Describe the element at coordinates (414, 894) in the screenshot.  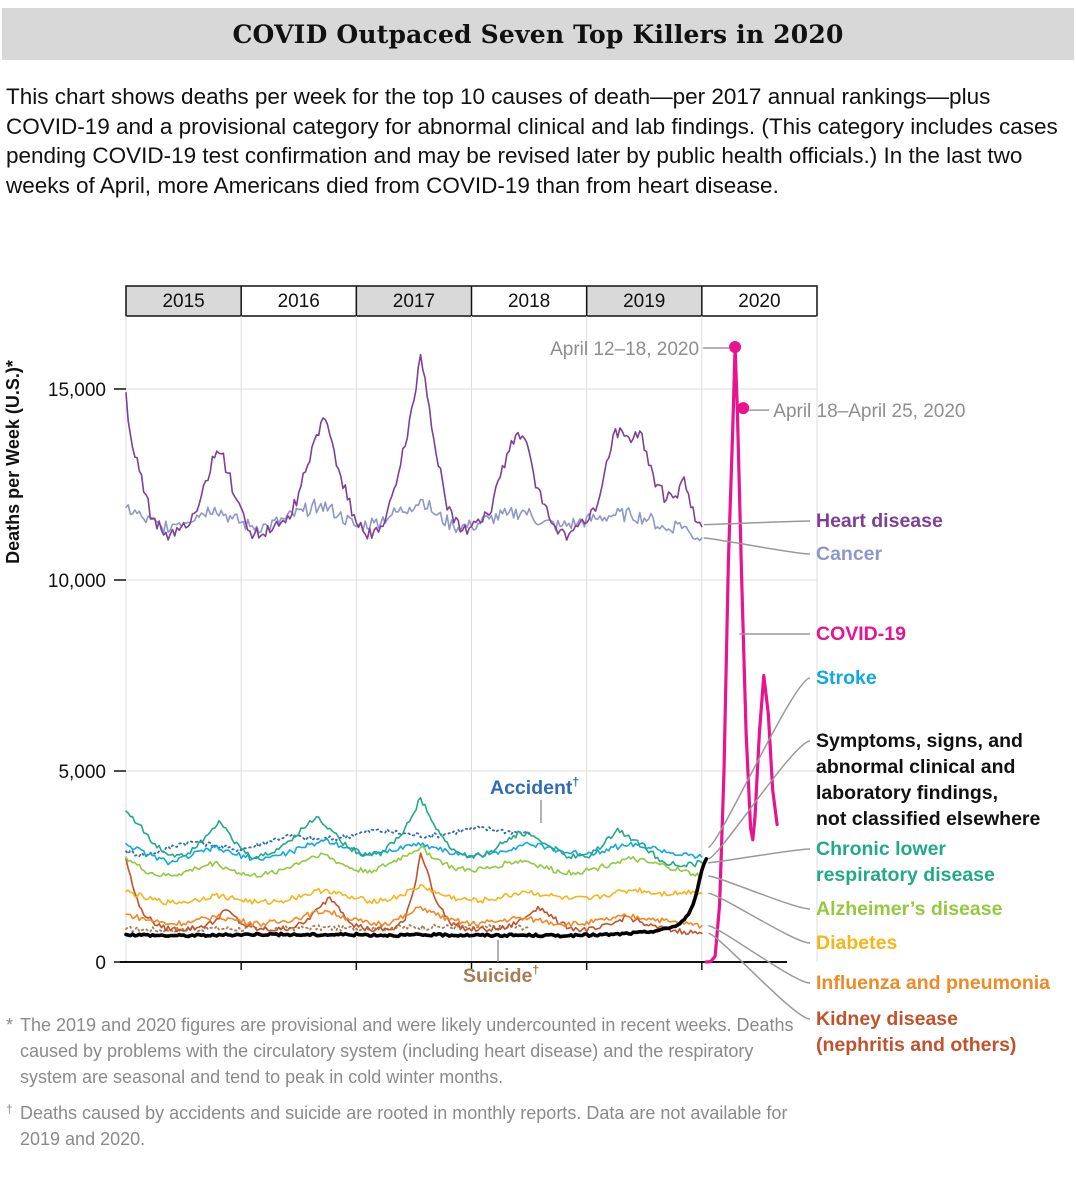
I see `series-line-diabetes` at that location.